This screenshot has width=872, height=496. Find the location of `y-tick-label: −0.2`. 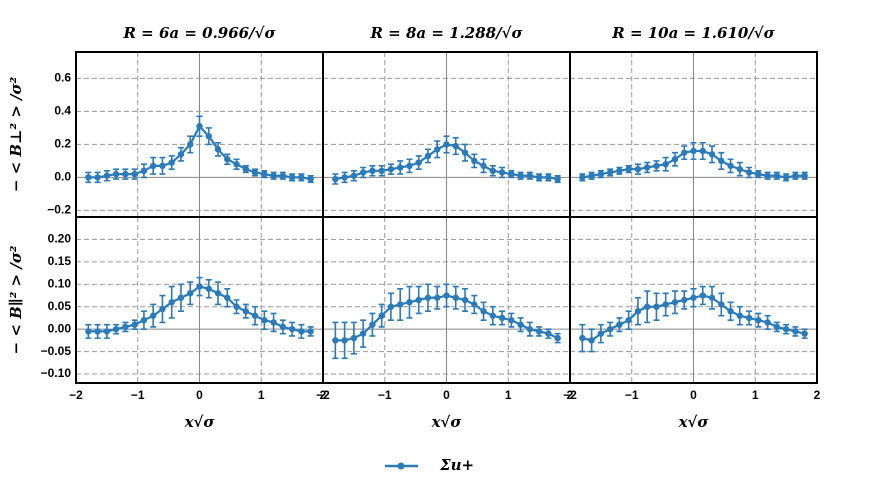

y-tick-label: −0.2 is located at coordinates (59, 210).